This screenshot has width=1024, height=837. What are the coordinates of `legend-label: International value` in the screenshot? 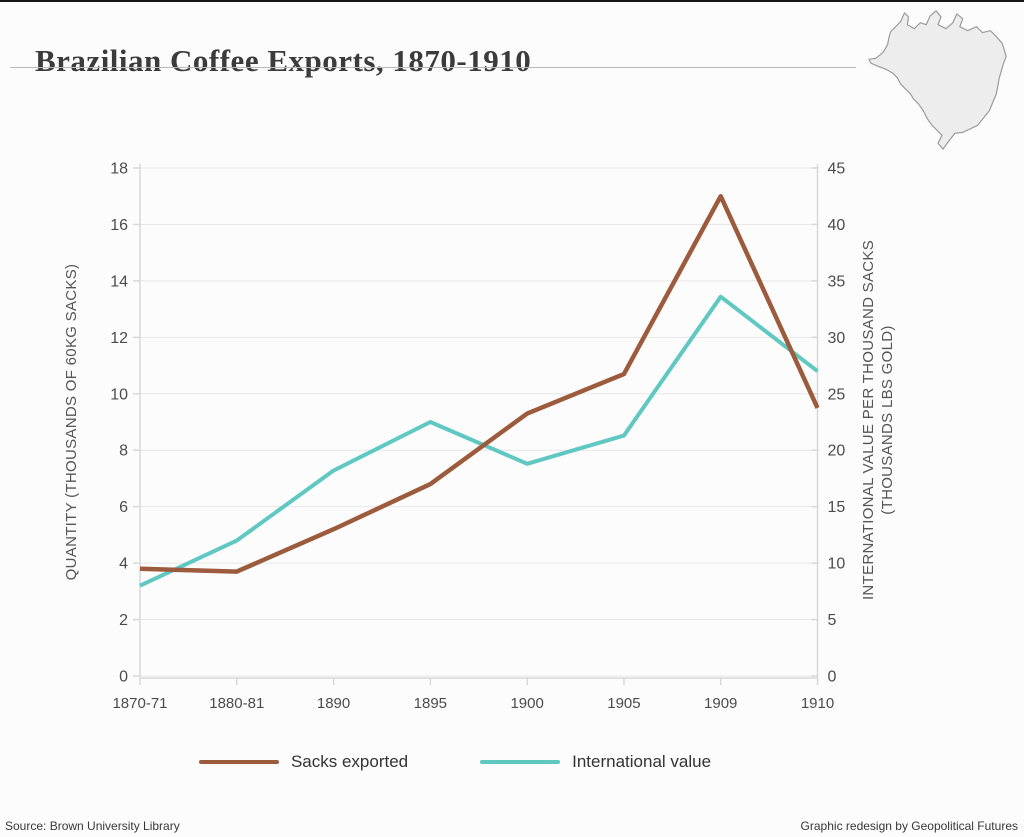 It's located at (642, 761).